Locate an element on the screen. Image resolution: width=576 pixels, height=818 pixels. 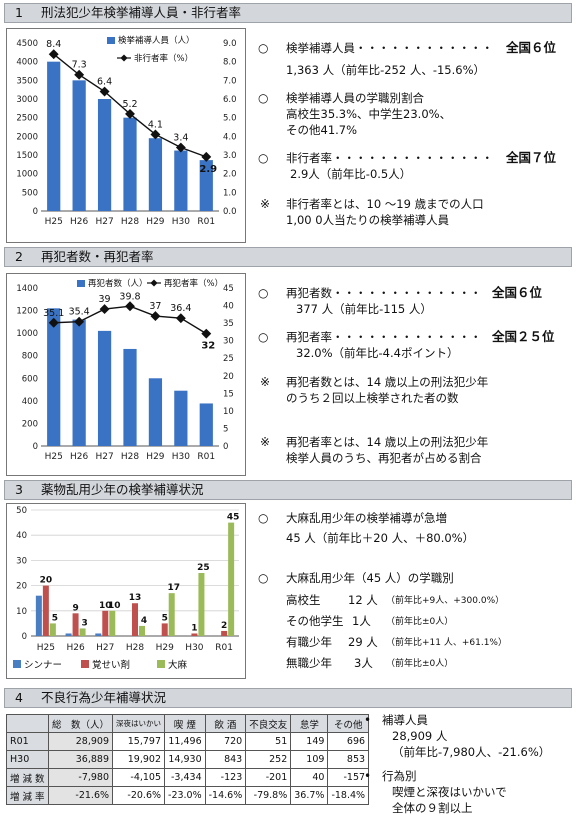
table-cell: 36.7% is located at coordinates (309, 795).